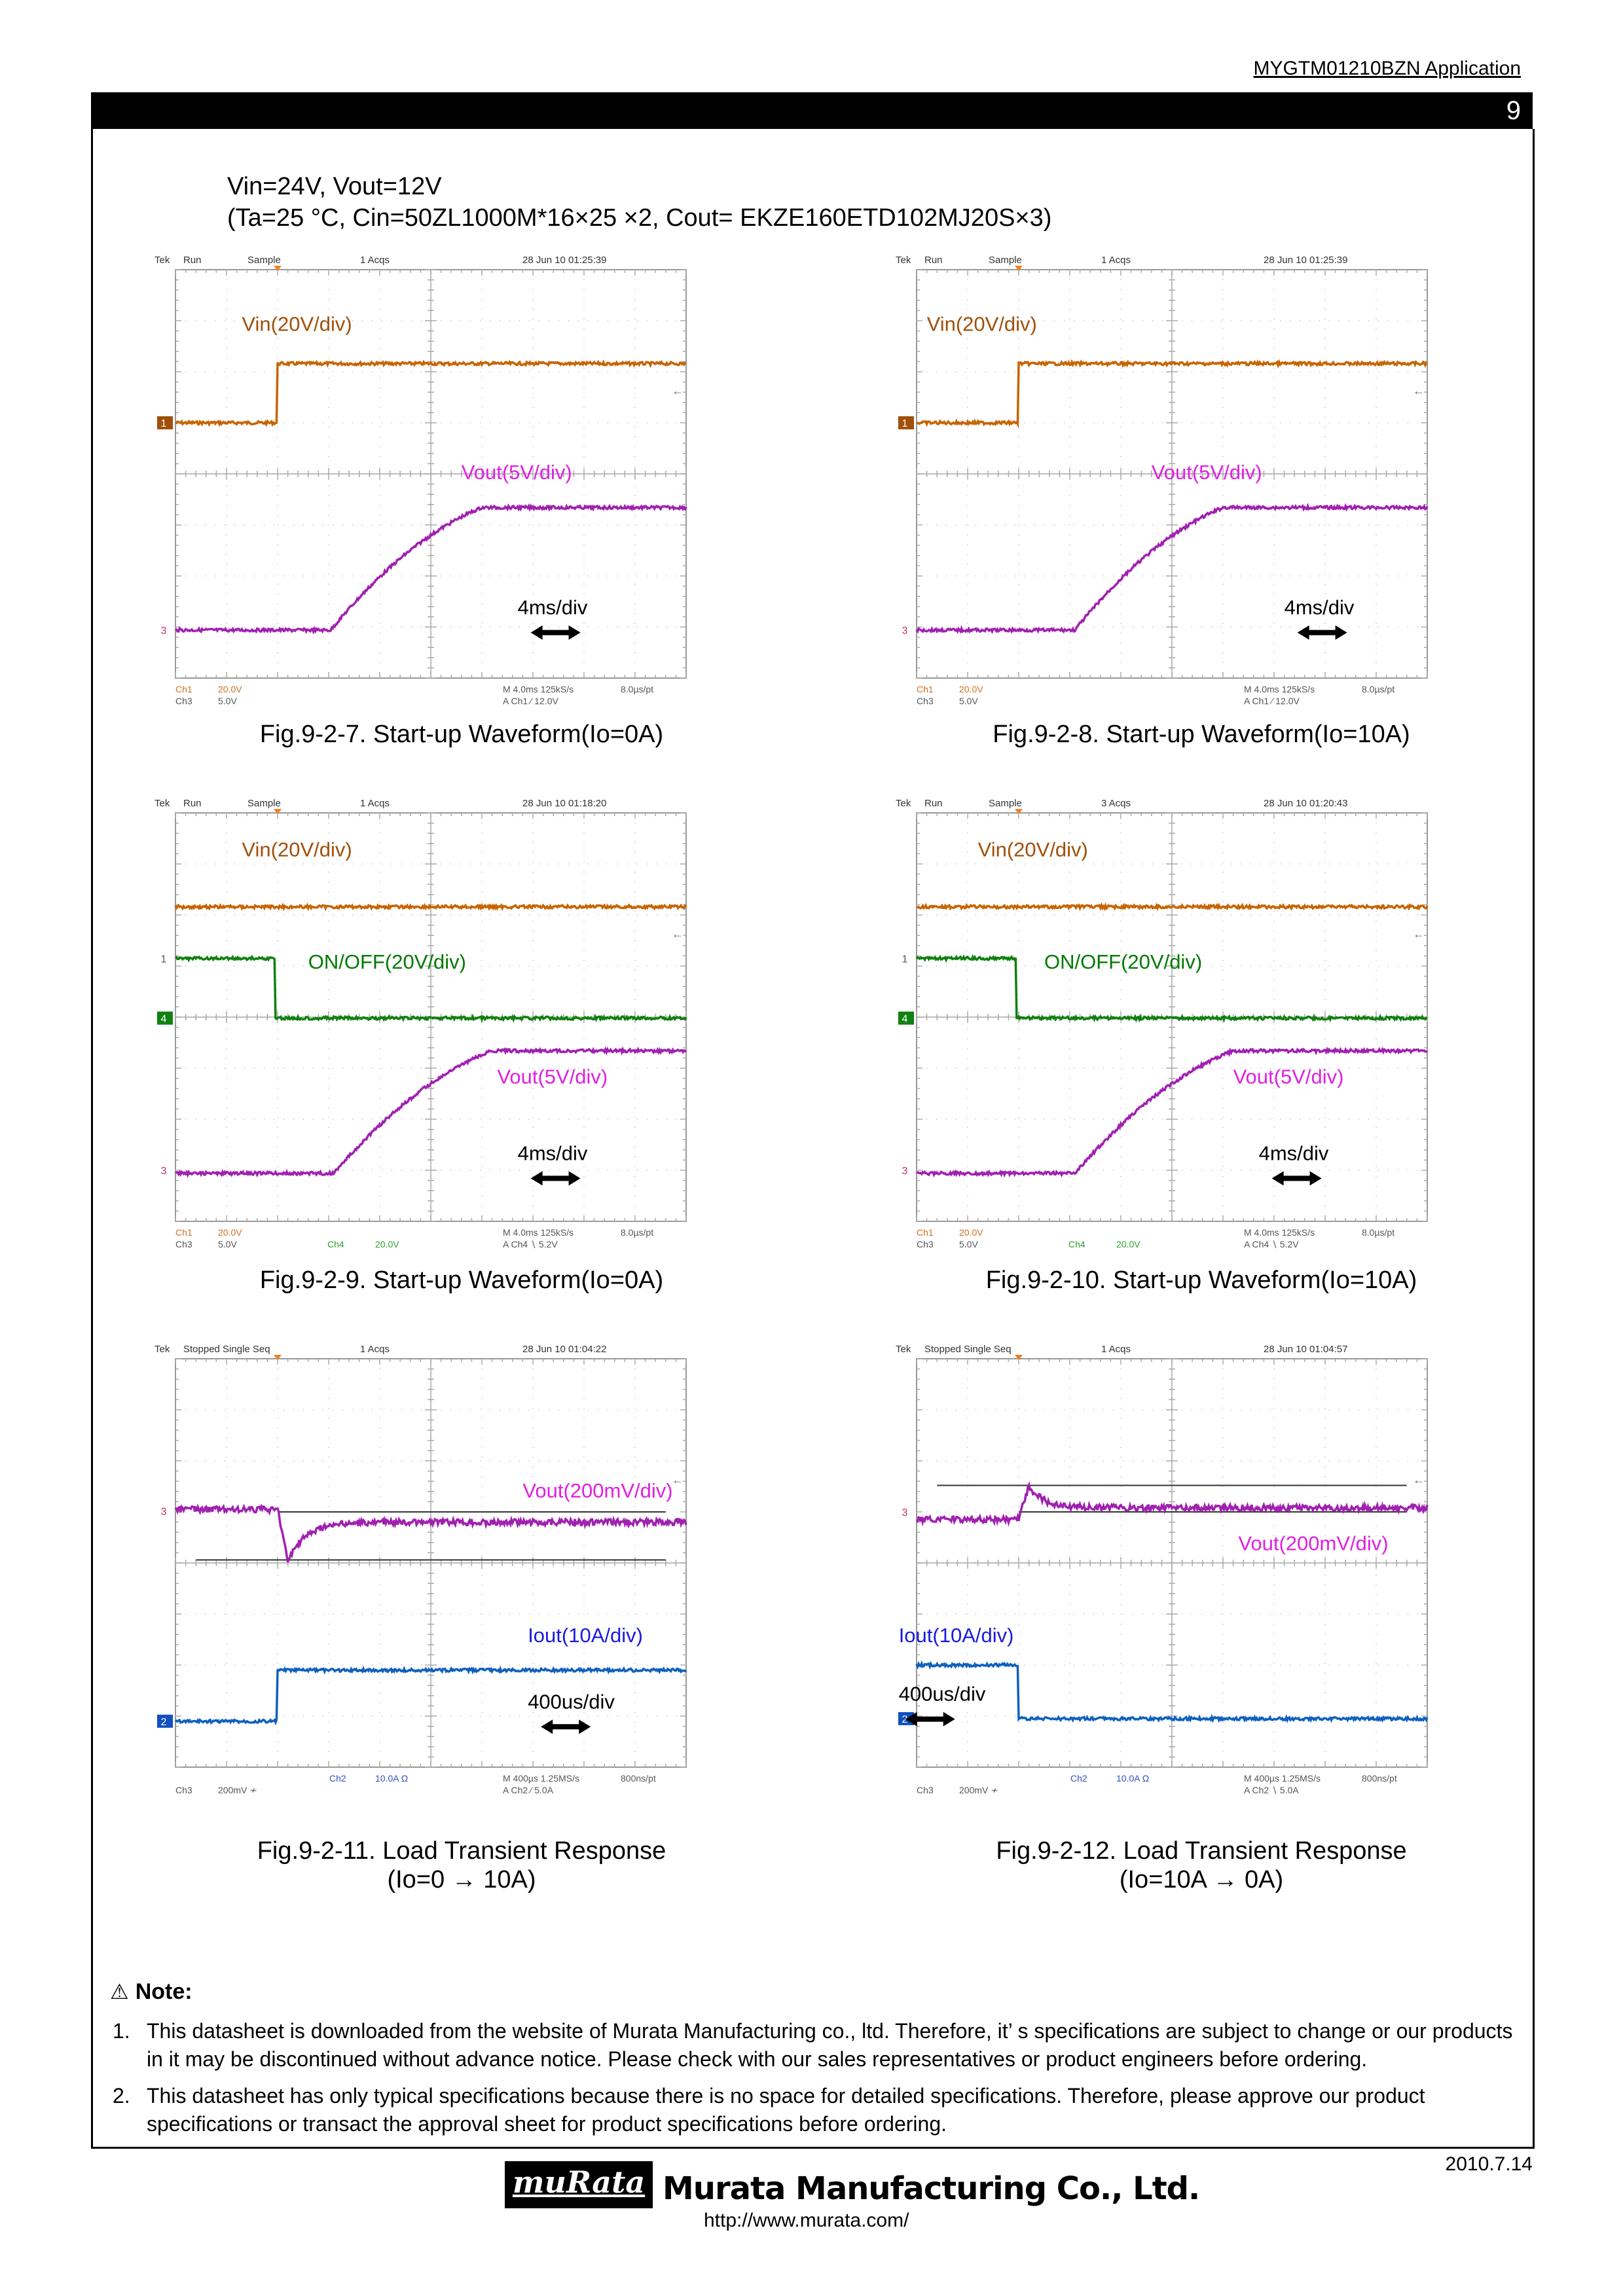 Image resolution: width=1623 pixels, height=2296 pixels. Describe the element at coordinates (1513, 110) in the screenshot. I see `page-number: 9` at that location.